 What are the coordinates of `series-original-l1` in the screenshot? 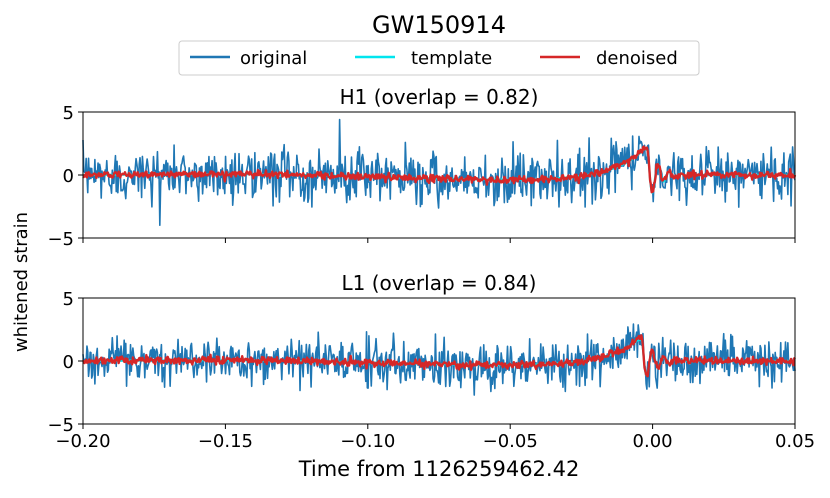 It's located at (439, 359).